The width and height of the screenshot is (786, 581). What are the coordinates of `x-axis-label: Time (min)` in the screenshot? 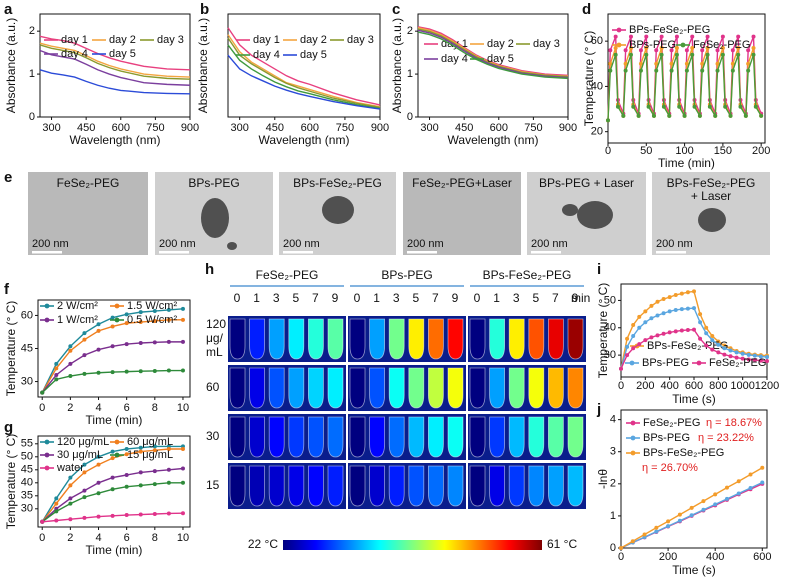 It's located at (114, 550).